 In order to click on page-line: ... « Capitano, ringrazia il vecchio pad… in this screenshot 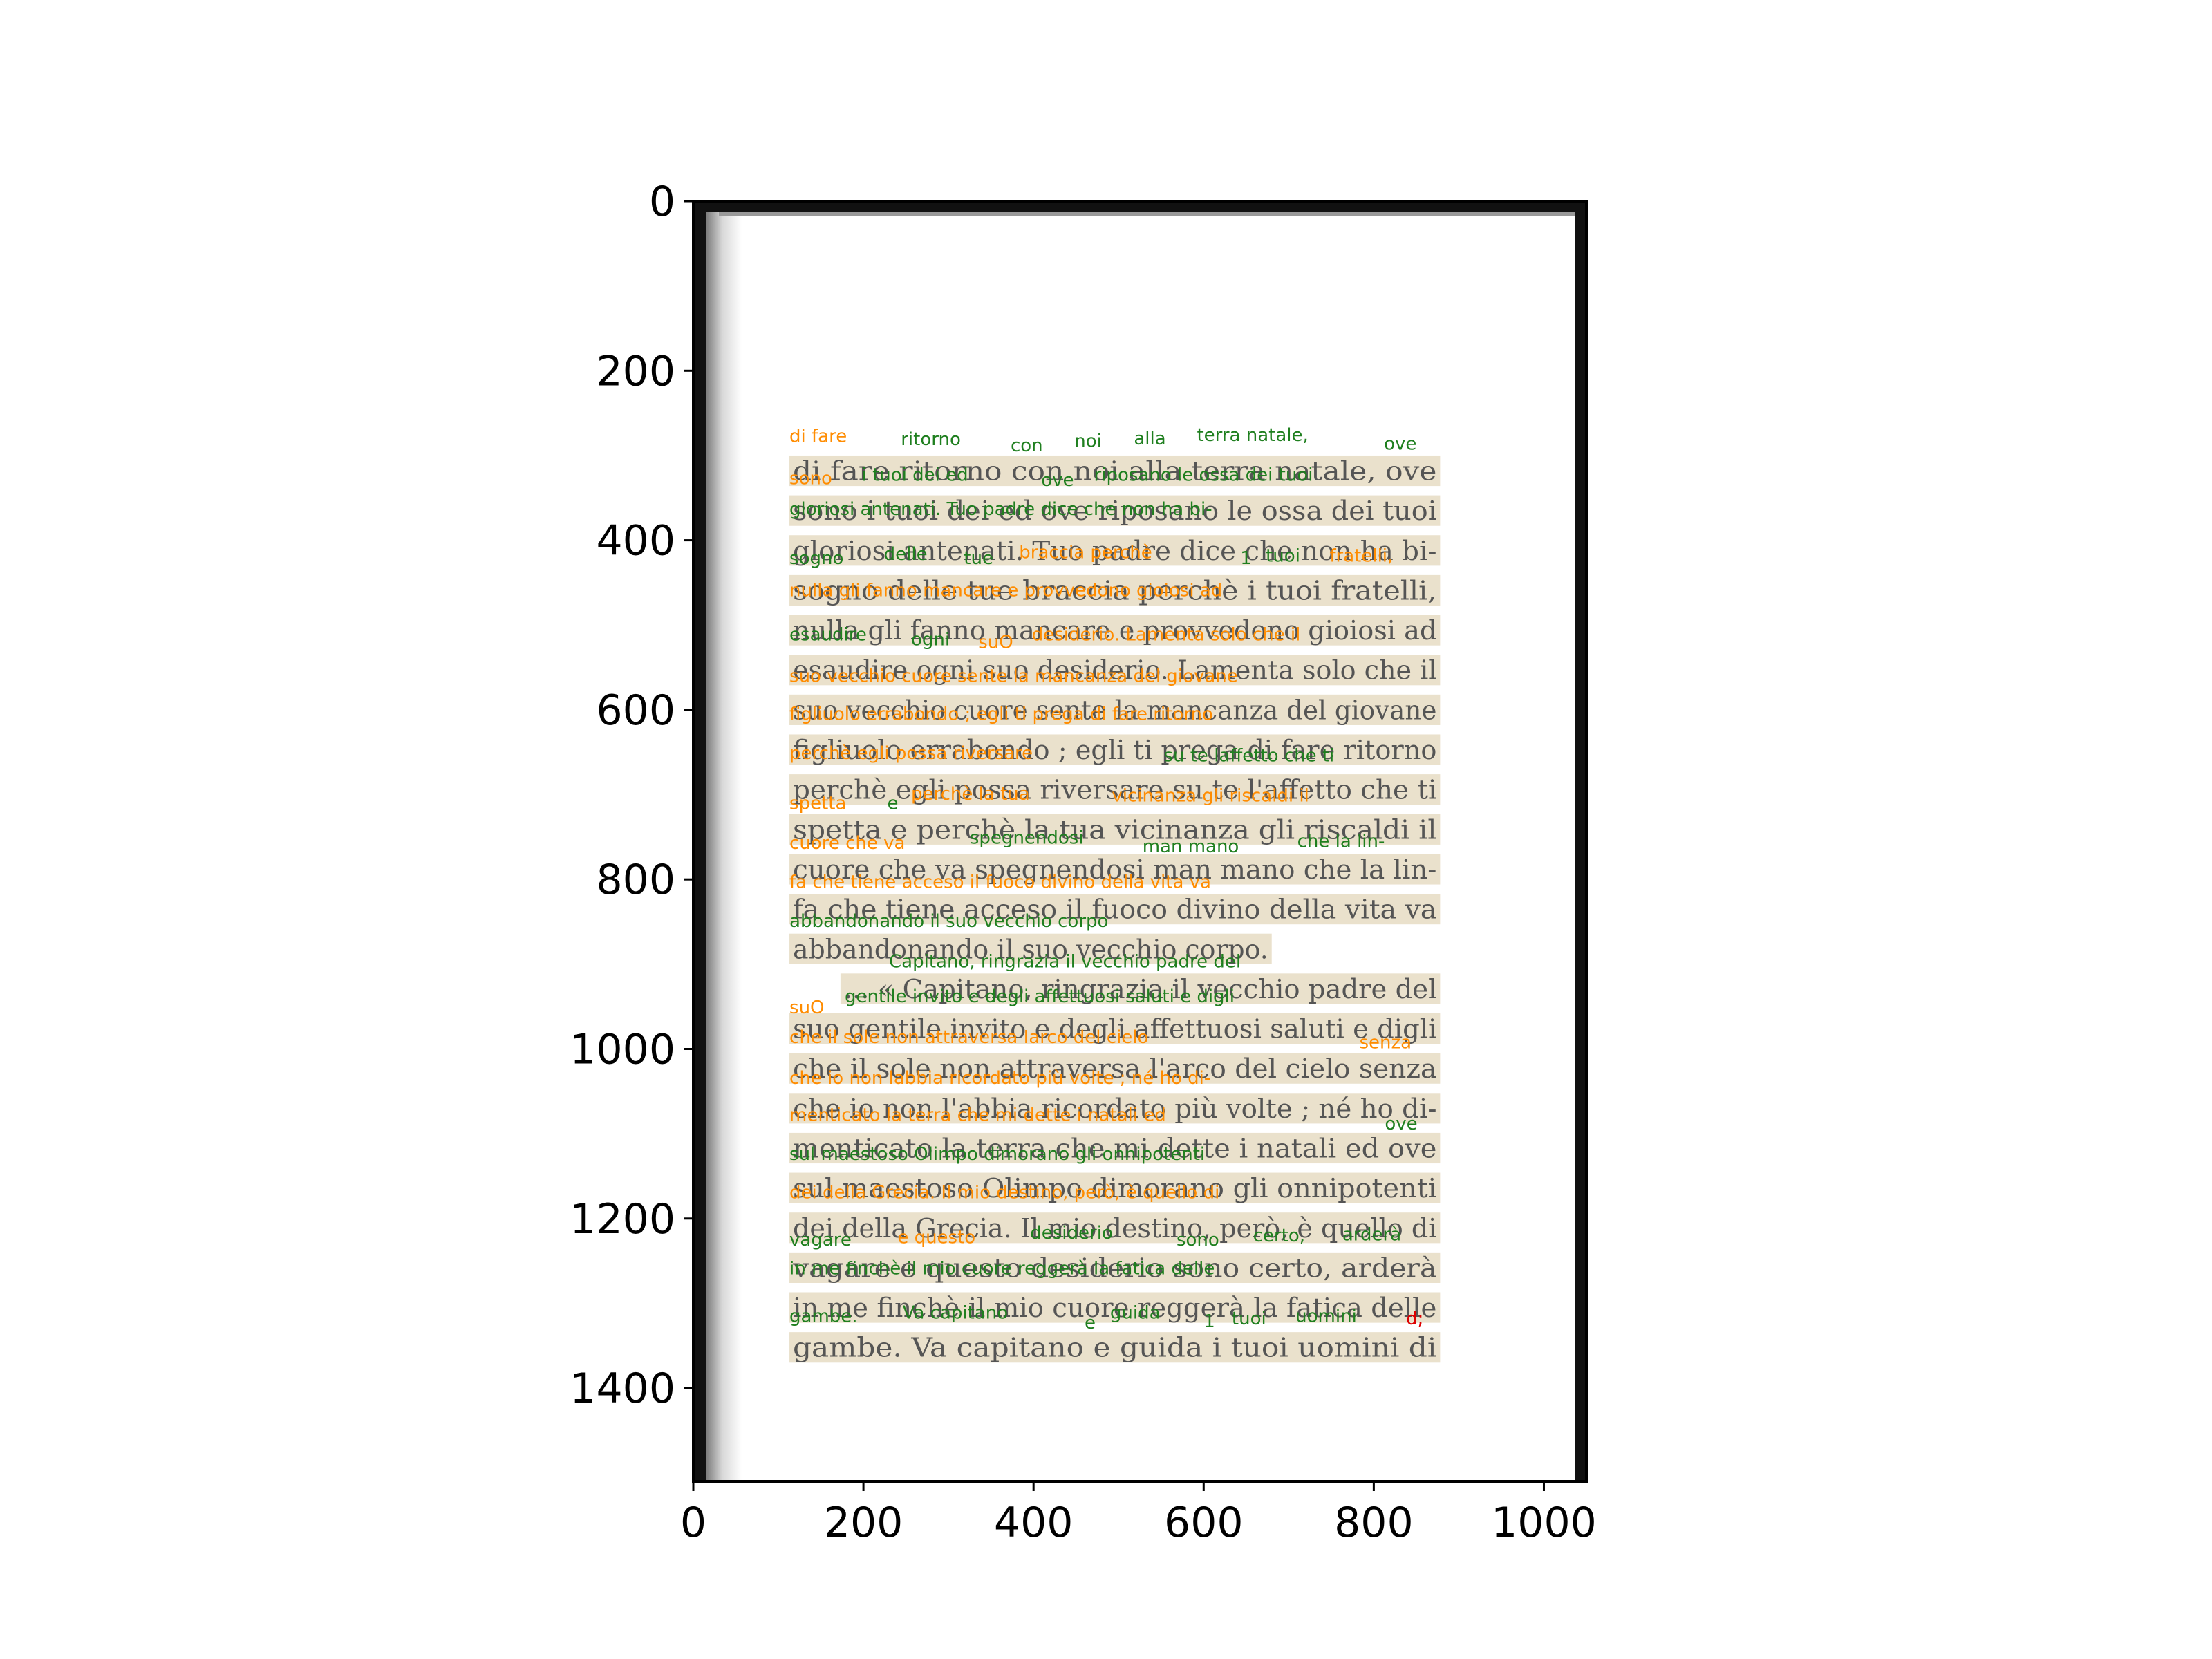, I will do `click(1140, 989)`.